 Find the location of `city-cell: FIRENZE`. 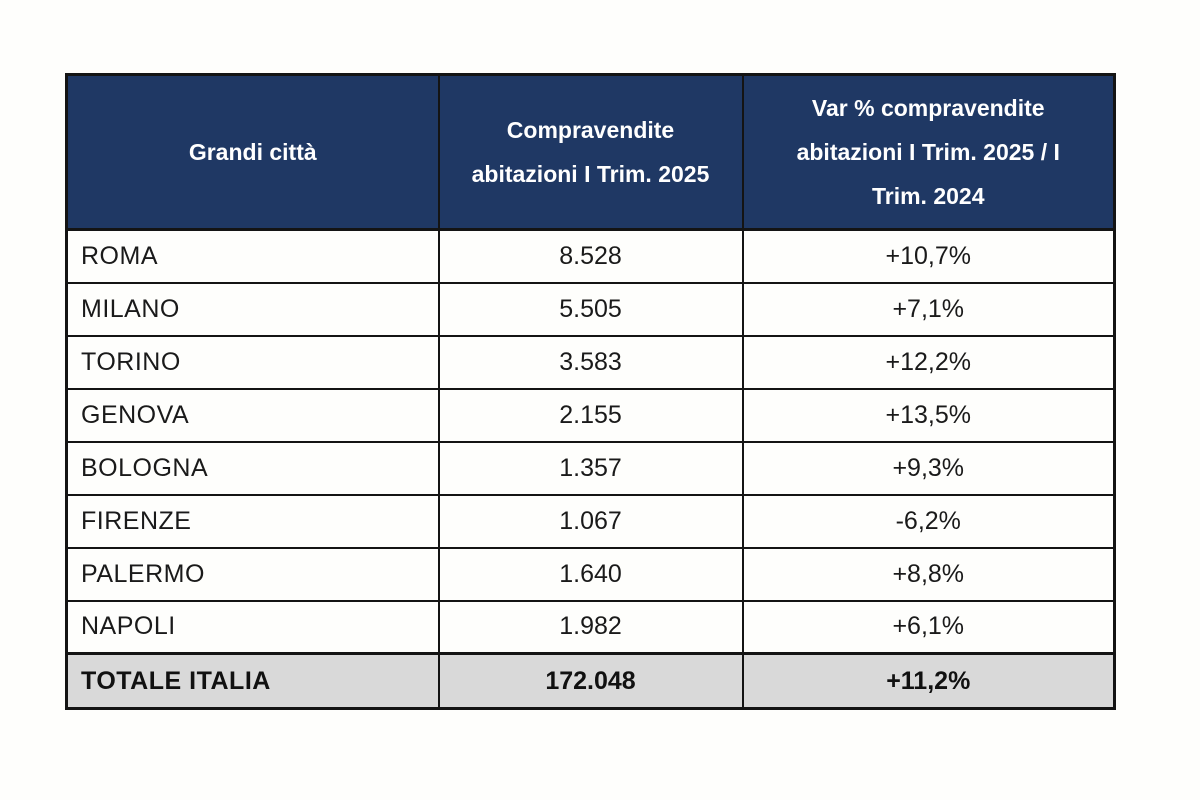

city-cell: FIRENZE is located at coordinates (252, 521).